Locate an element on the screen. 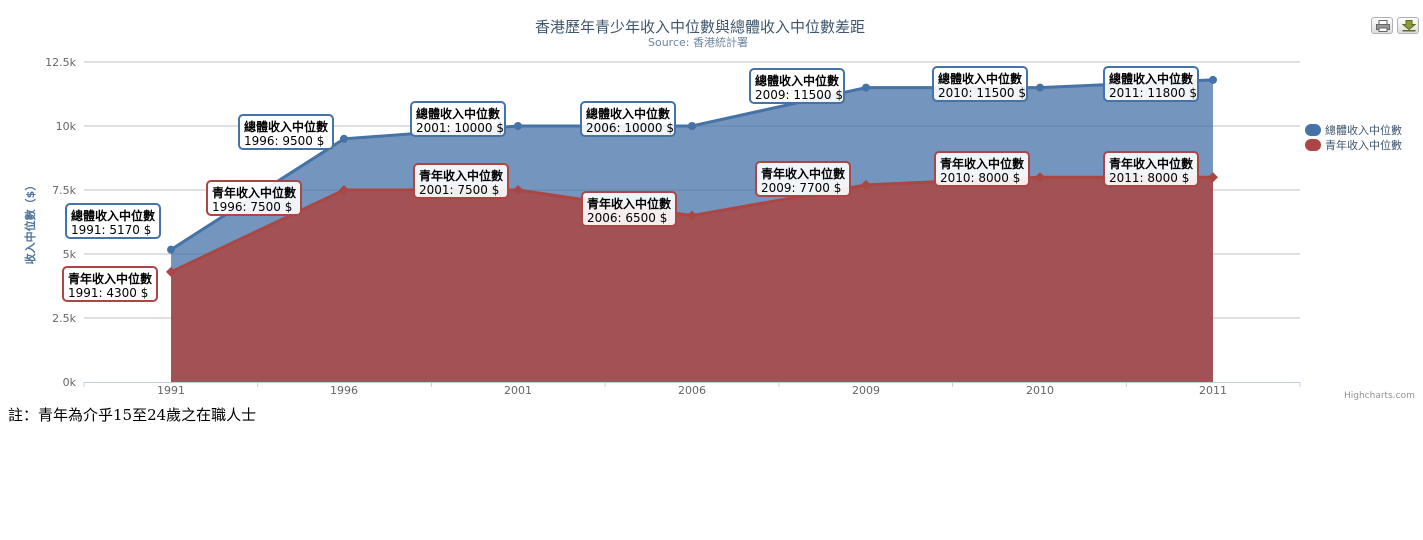  download-icon is located at coordinates (1409, 26).